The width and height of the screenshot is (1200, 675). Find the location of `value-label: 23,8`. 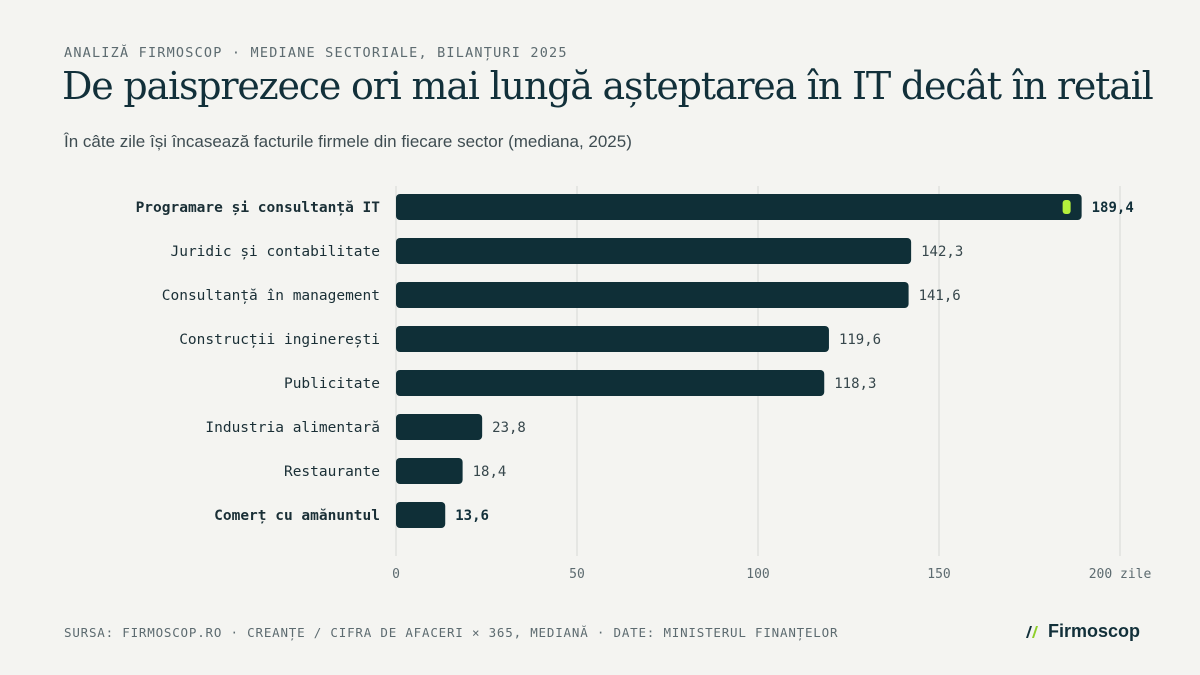

value-label: 23,8 is located at coordinates (509, 428).